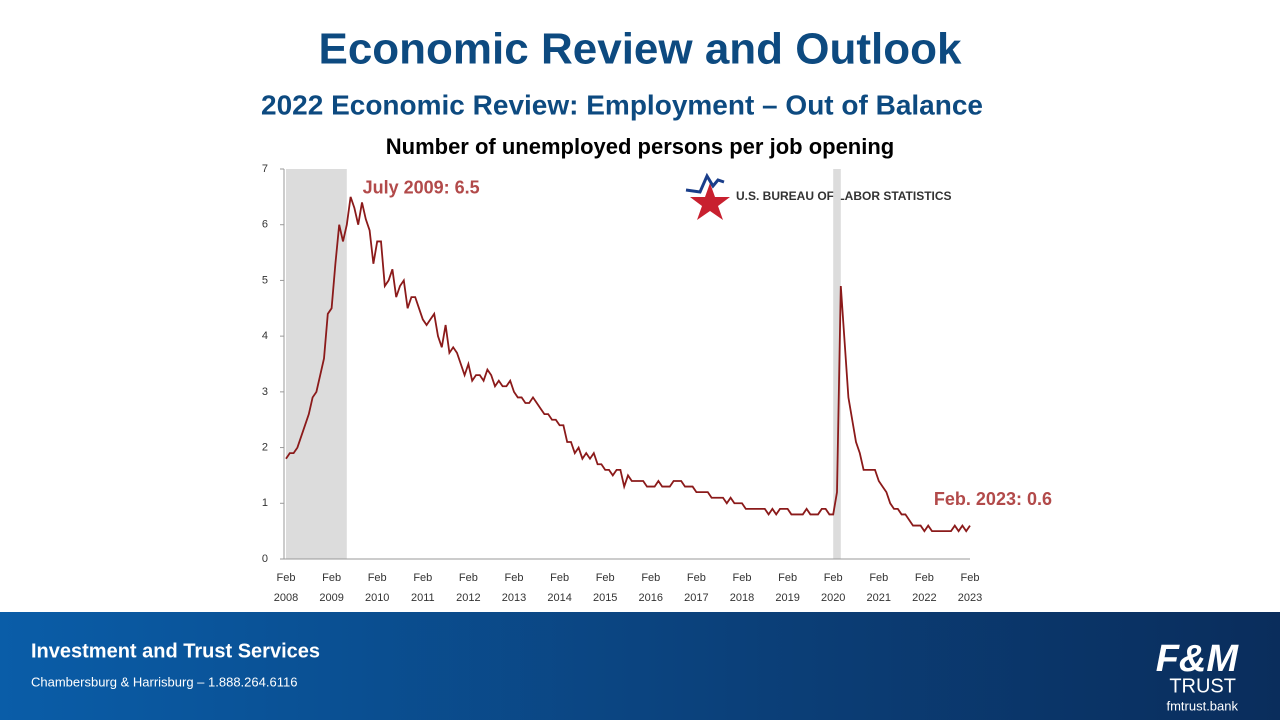 The width and height of the screenshot is (1280, 725). I want to click on footer-band, so click(640, 666).